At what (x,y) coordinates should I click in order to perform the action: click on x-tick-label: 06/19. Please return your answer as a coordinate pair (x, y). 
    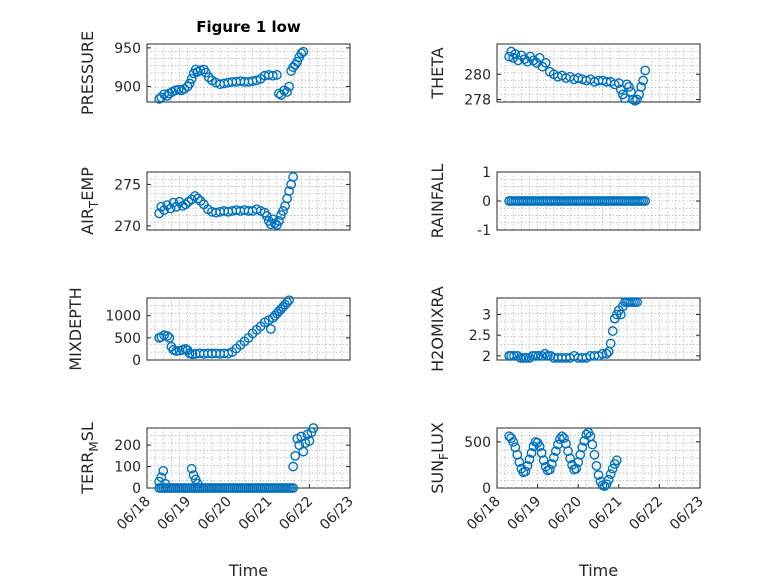
    Looking at the image, I should click on (175, 514).